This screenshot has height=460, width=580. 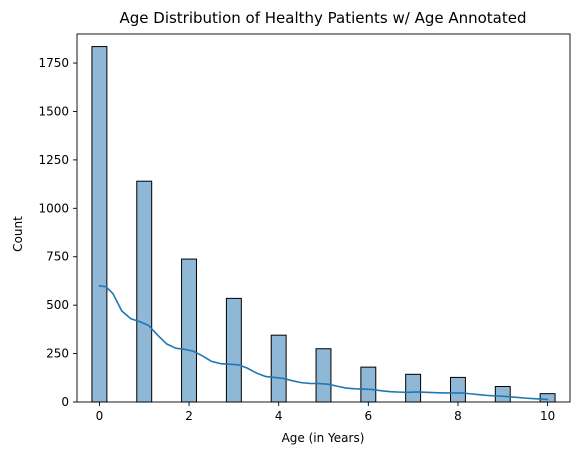 I want to click on y-tick-label: 250, so click(x=57, y=354).